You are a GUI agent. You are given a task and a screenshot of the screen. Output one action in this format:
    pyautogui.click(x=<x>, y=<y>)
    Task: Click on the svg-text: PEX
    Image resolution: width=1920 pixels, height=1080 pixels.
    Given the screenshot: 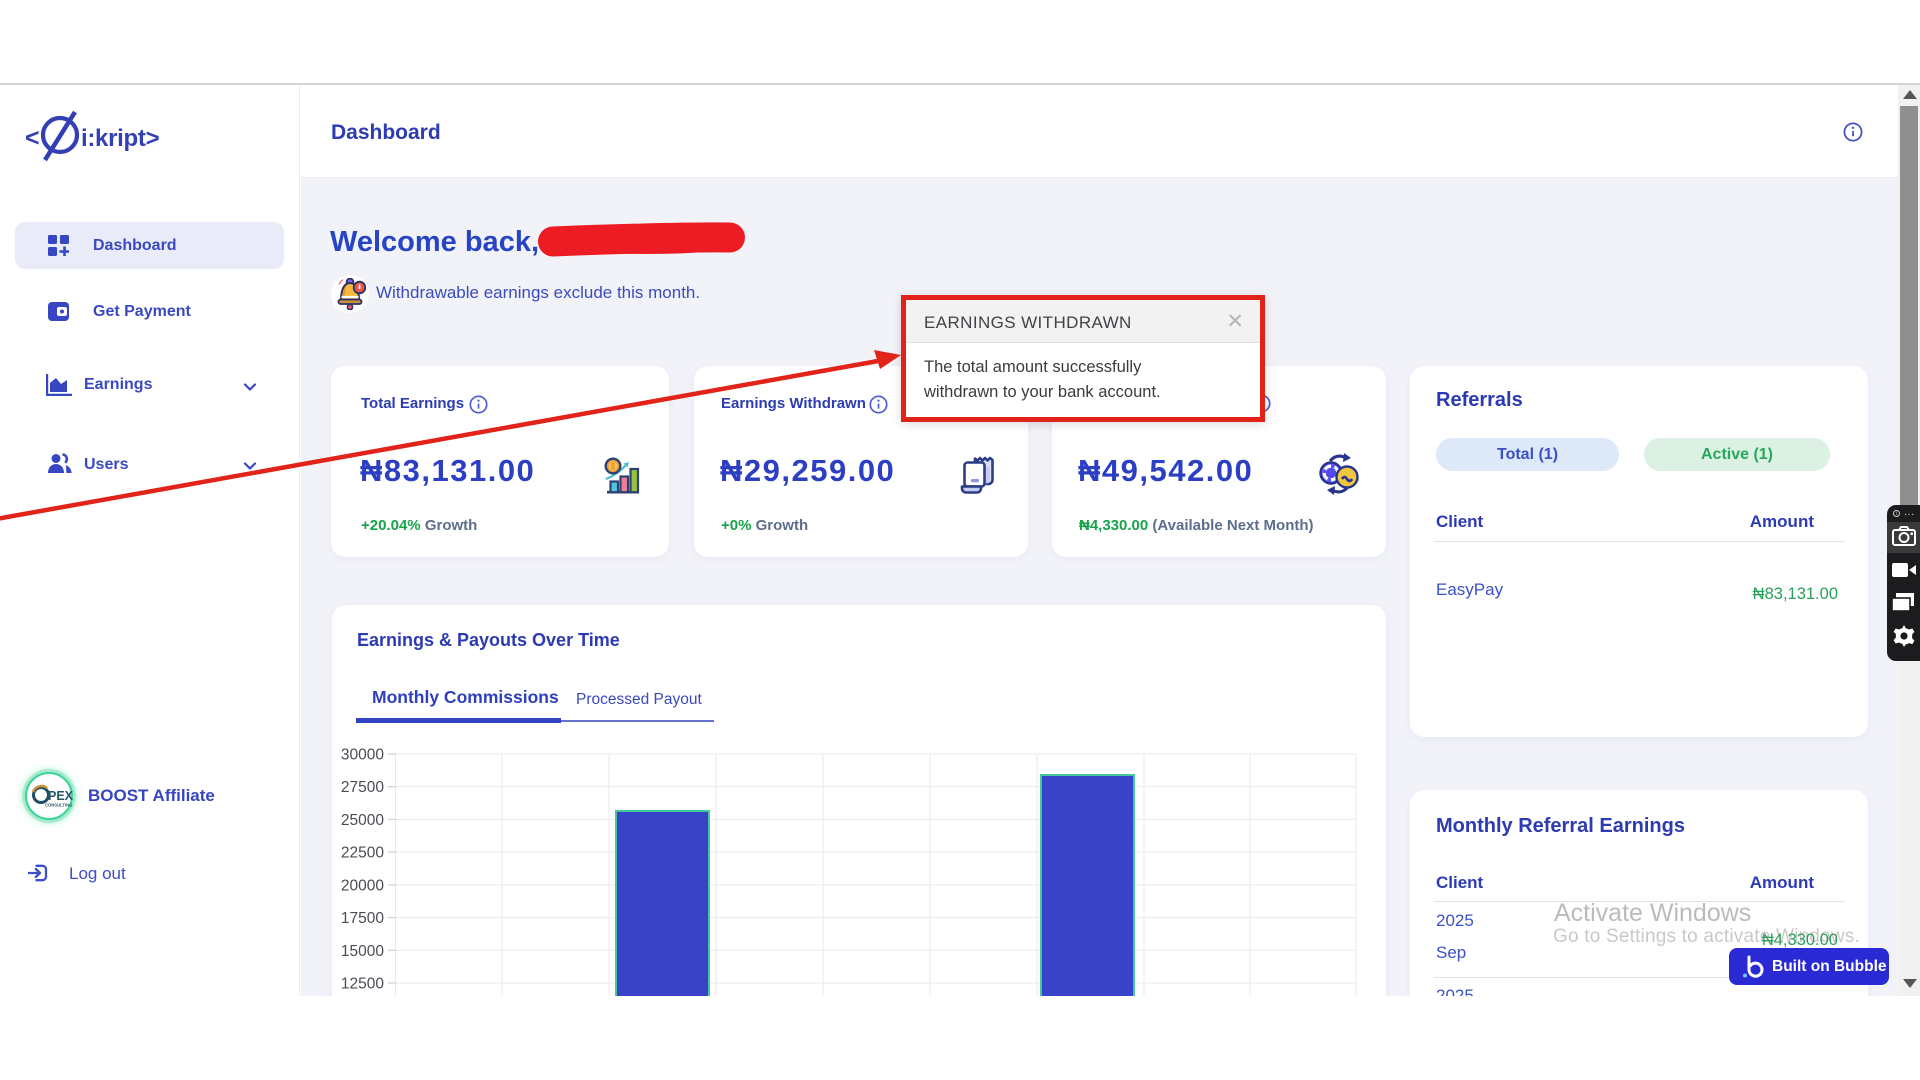 What is the action you would take?
    pyautogui.click(x=60, y=796)
    